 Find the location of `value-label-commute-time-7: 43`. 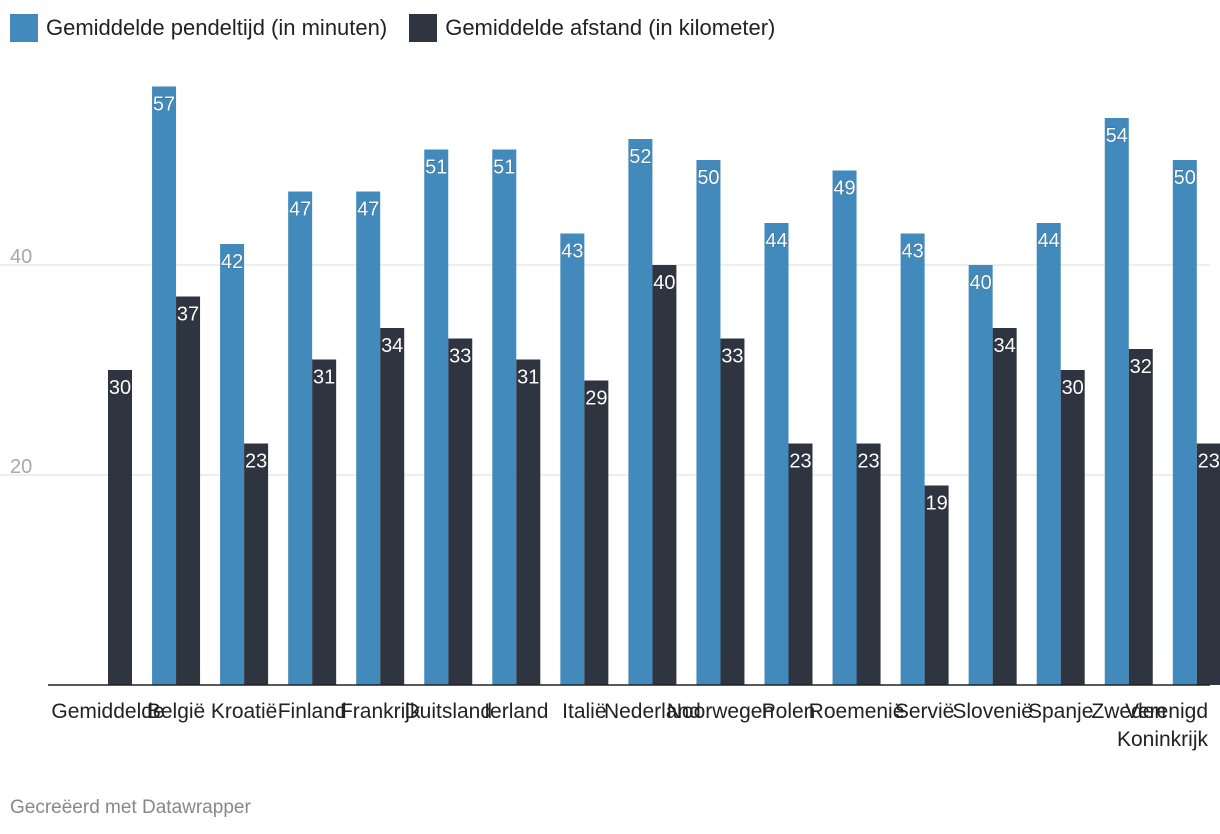

value-label-commute-time-7: 43 is located at coordinates (572, 252).